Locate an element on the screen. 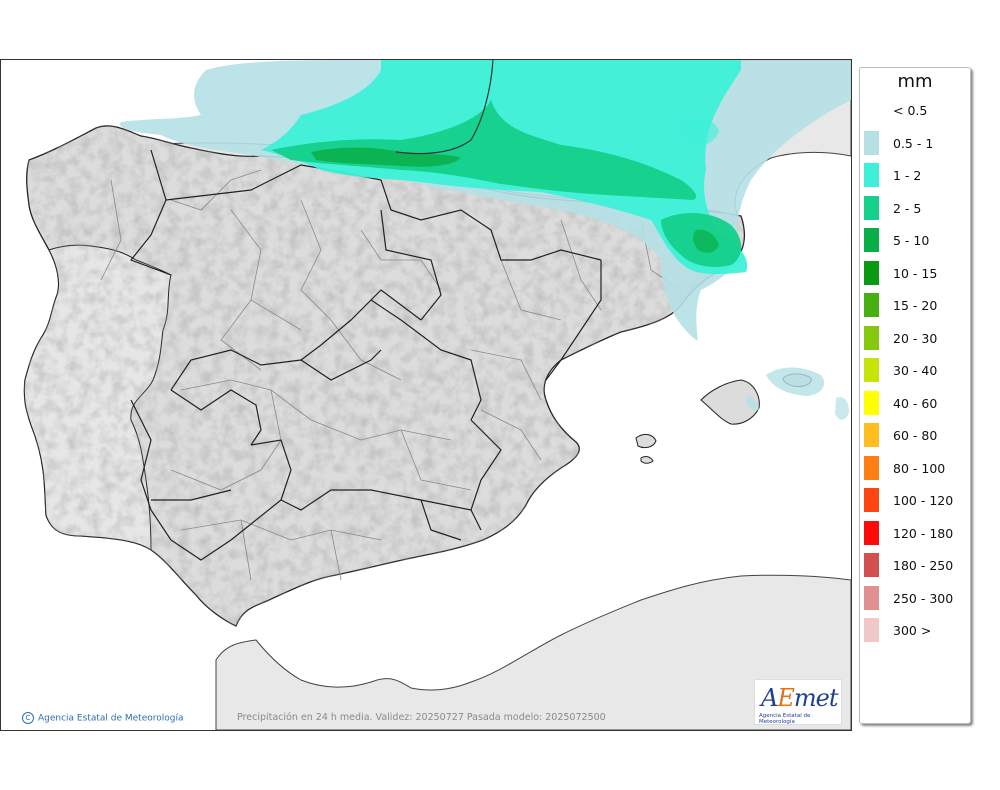  legend-label: 100 - 120 is located at coordinates (923, 500).